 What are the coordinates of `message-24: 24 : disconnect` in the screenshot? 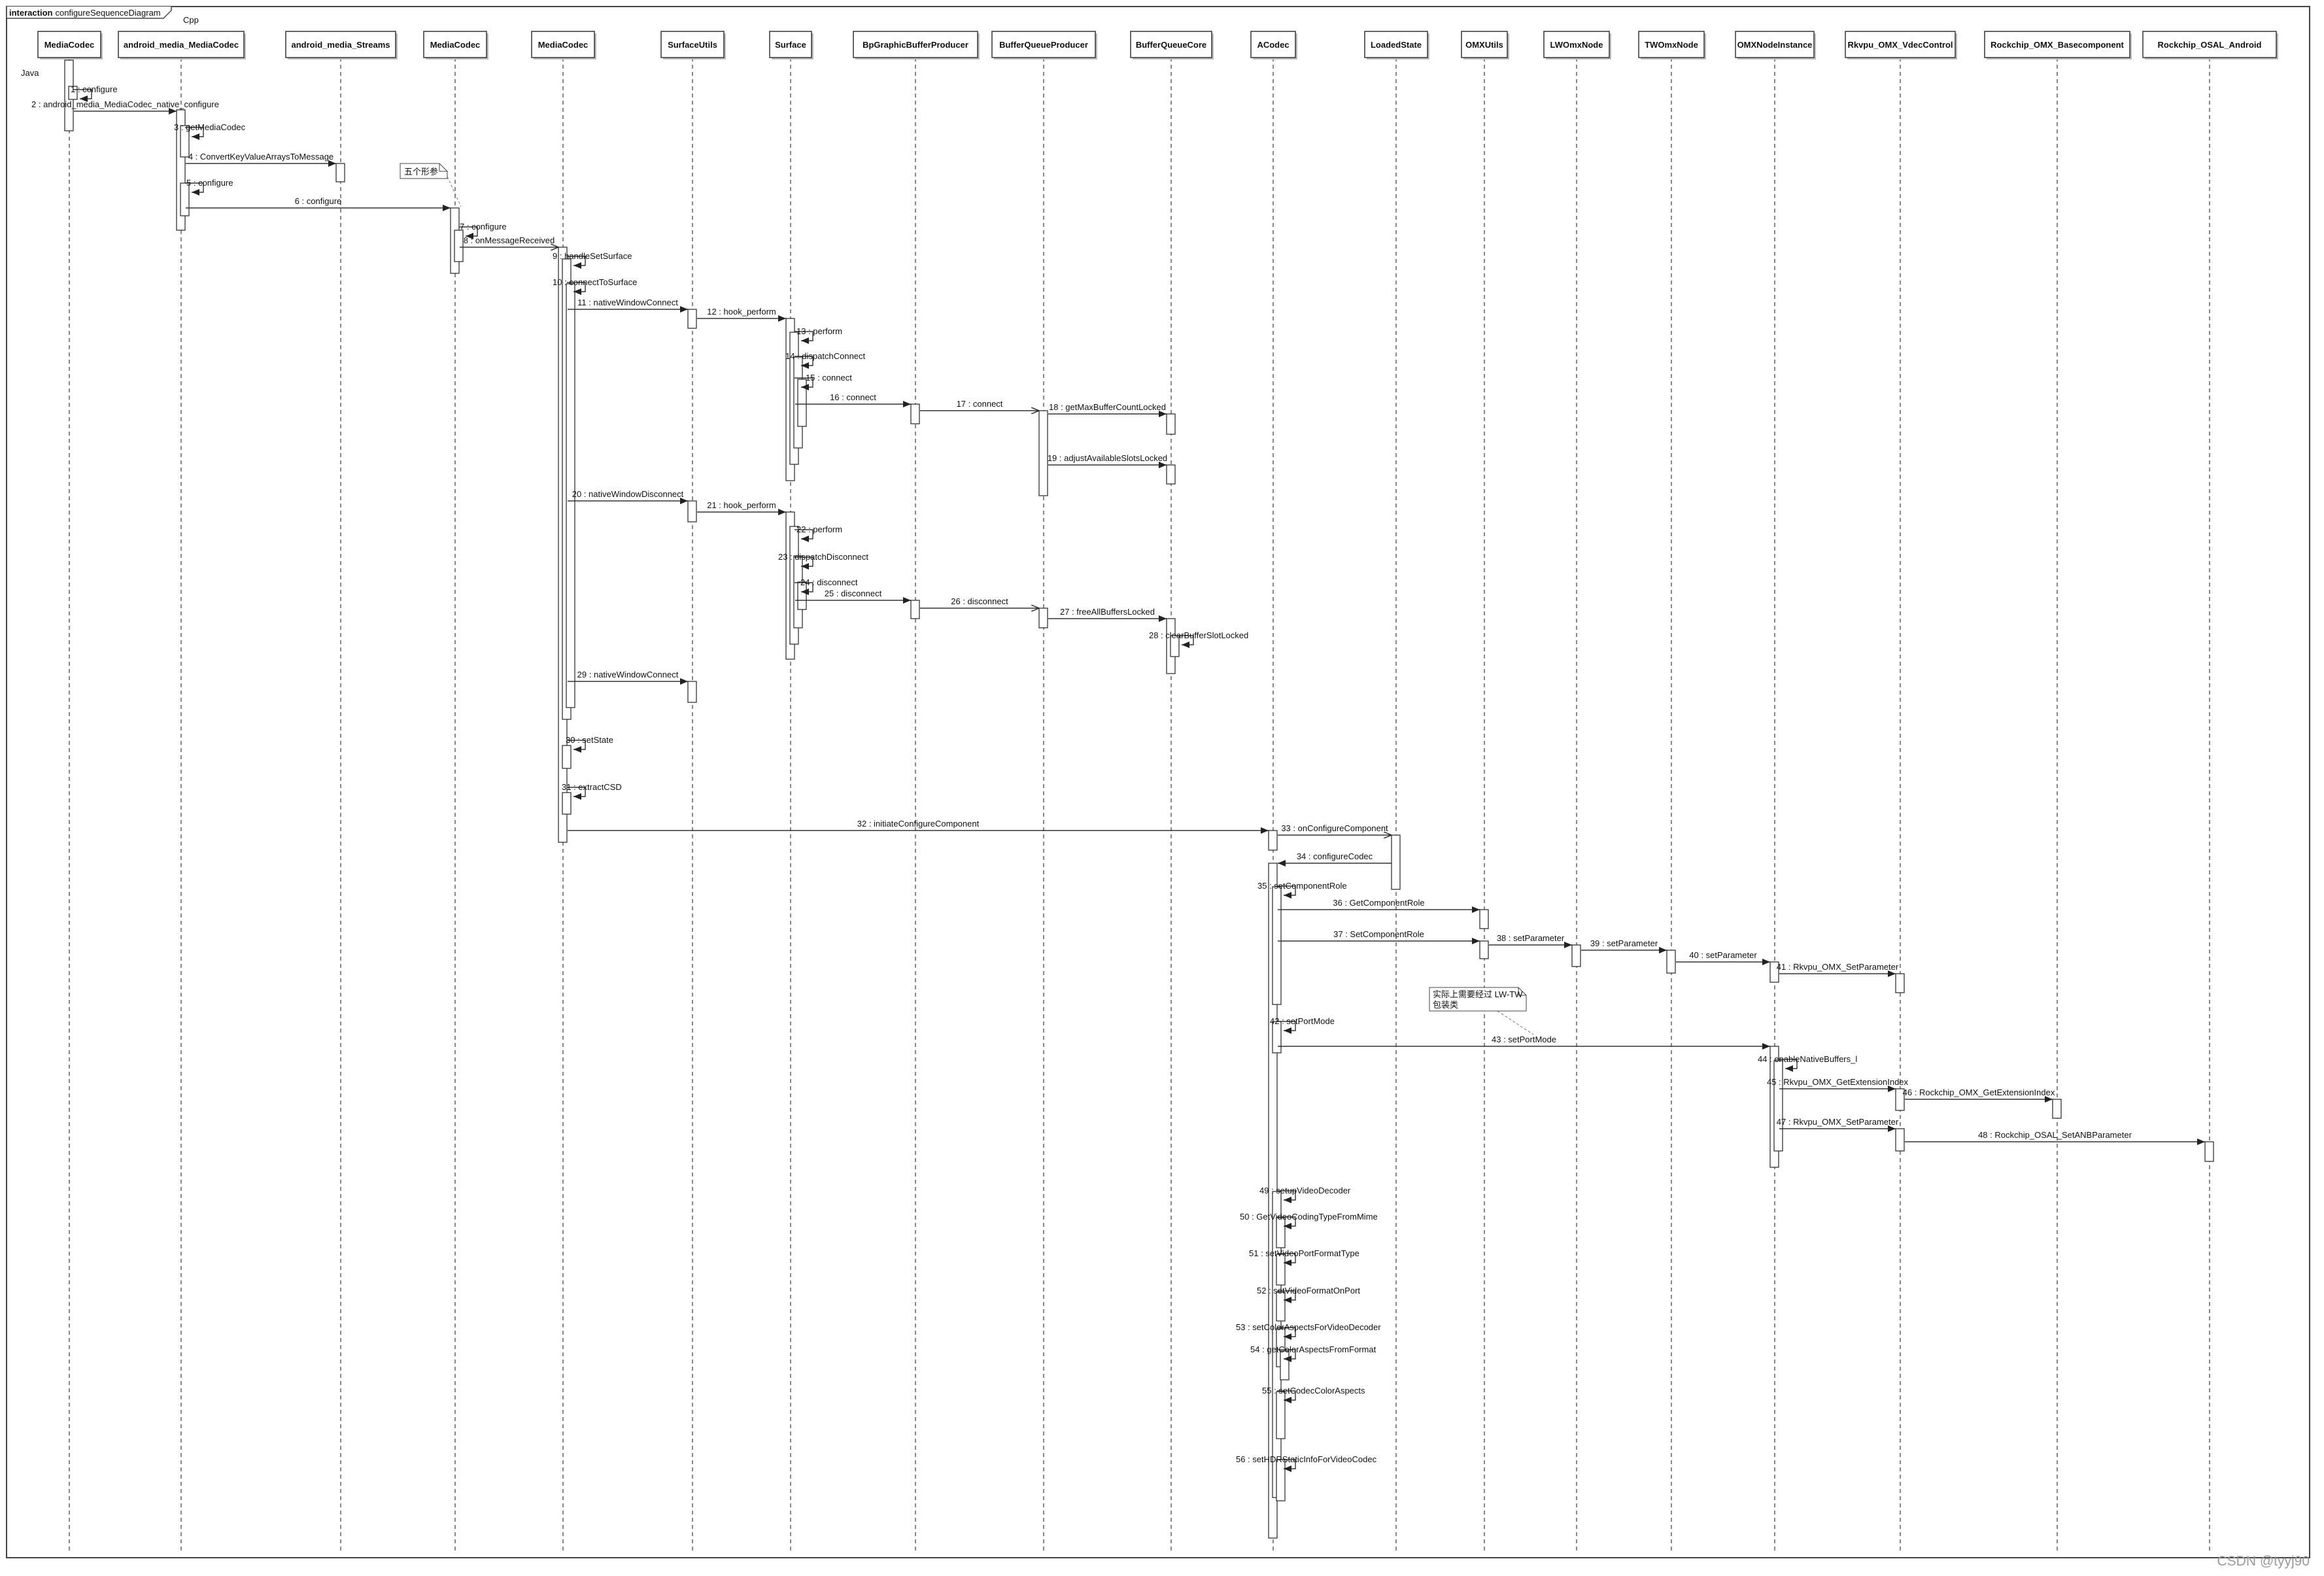 It's located at (826, 586).